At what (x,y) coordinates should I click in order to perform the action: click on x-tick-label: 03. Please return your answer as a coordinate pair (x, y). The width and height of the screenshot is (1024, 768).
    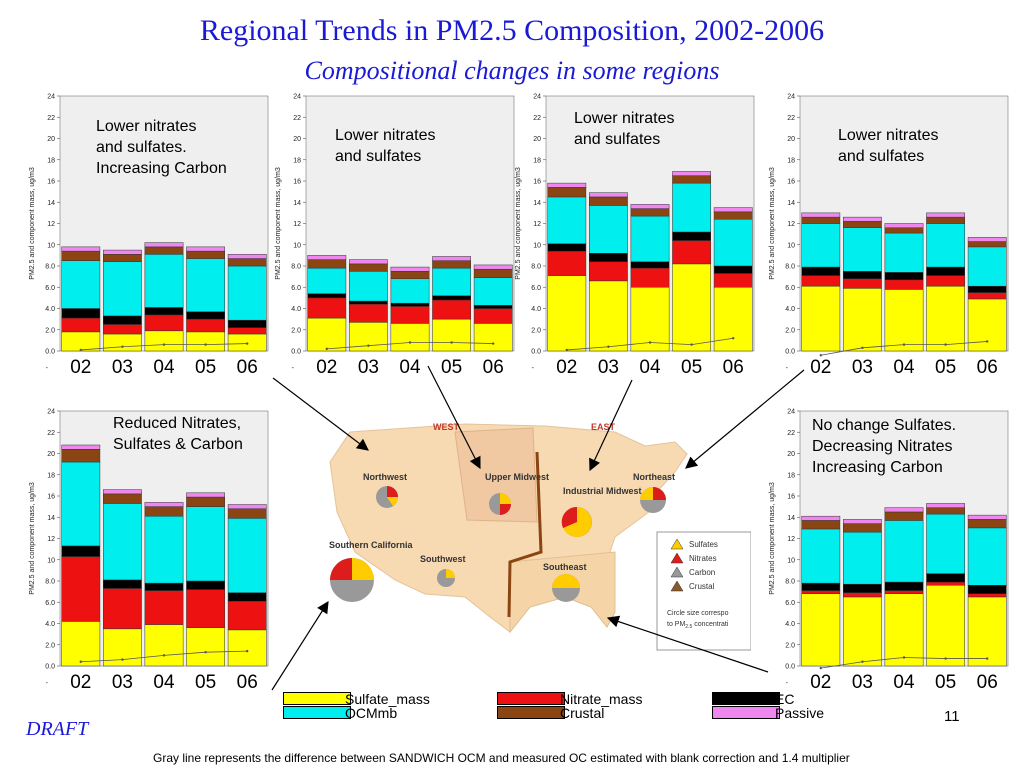
    Looking at the image, I should click on (368, 367).